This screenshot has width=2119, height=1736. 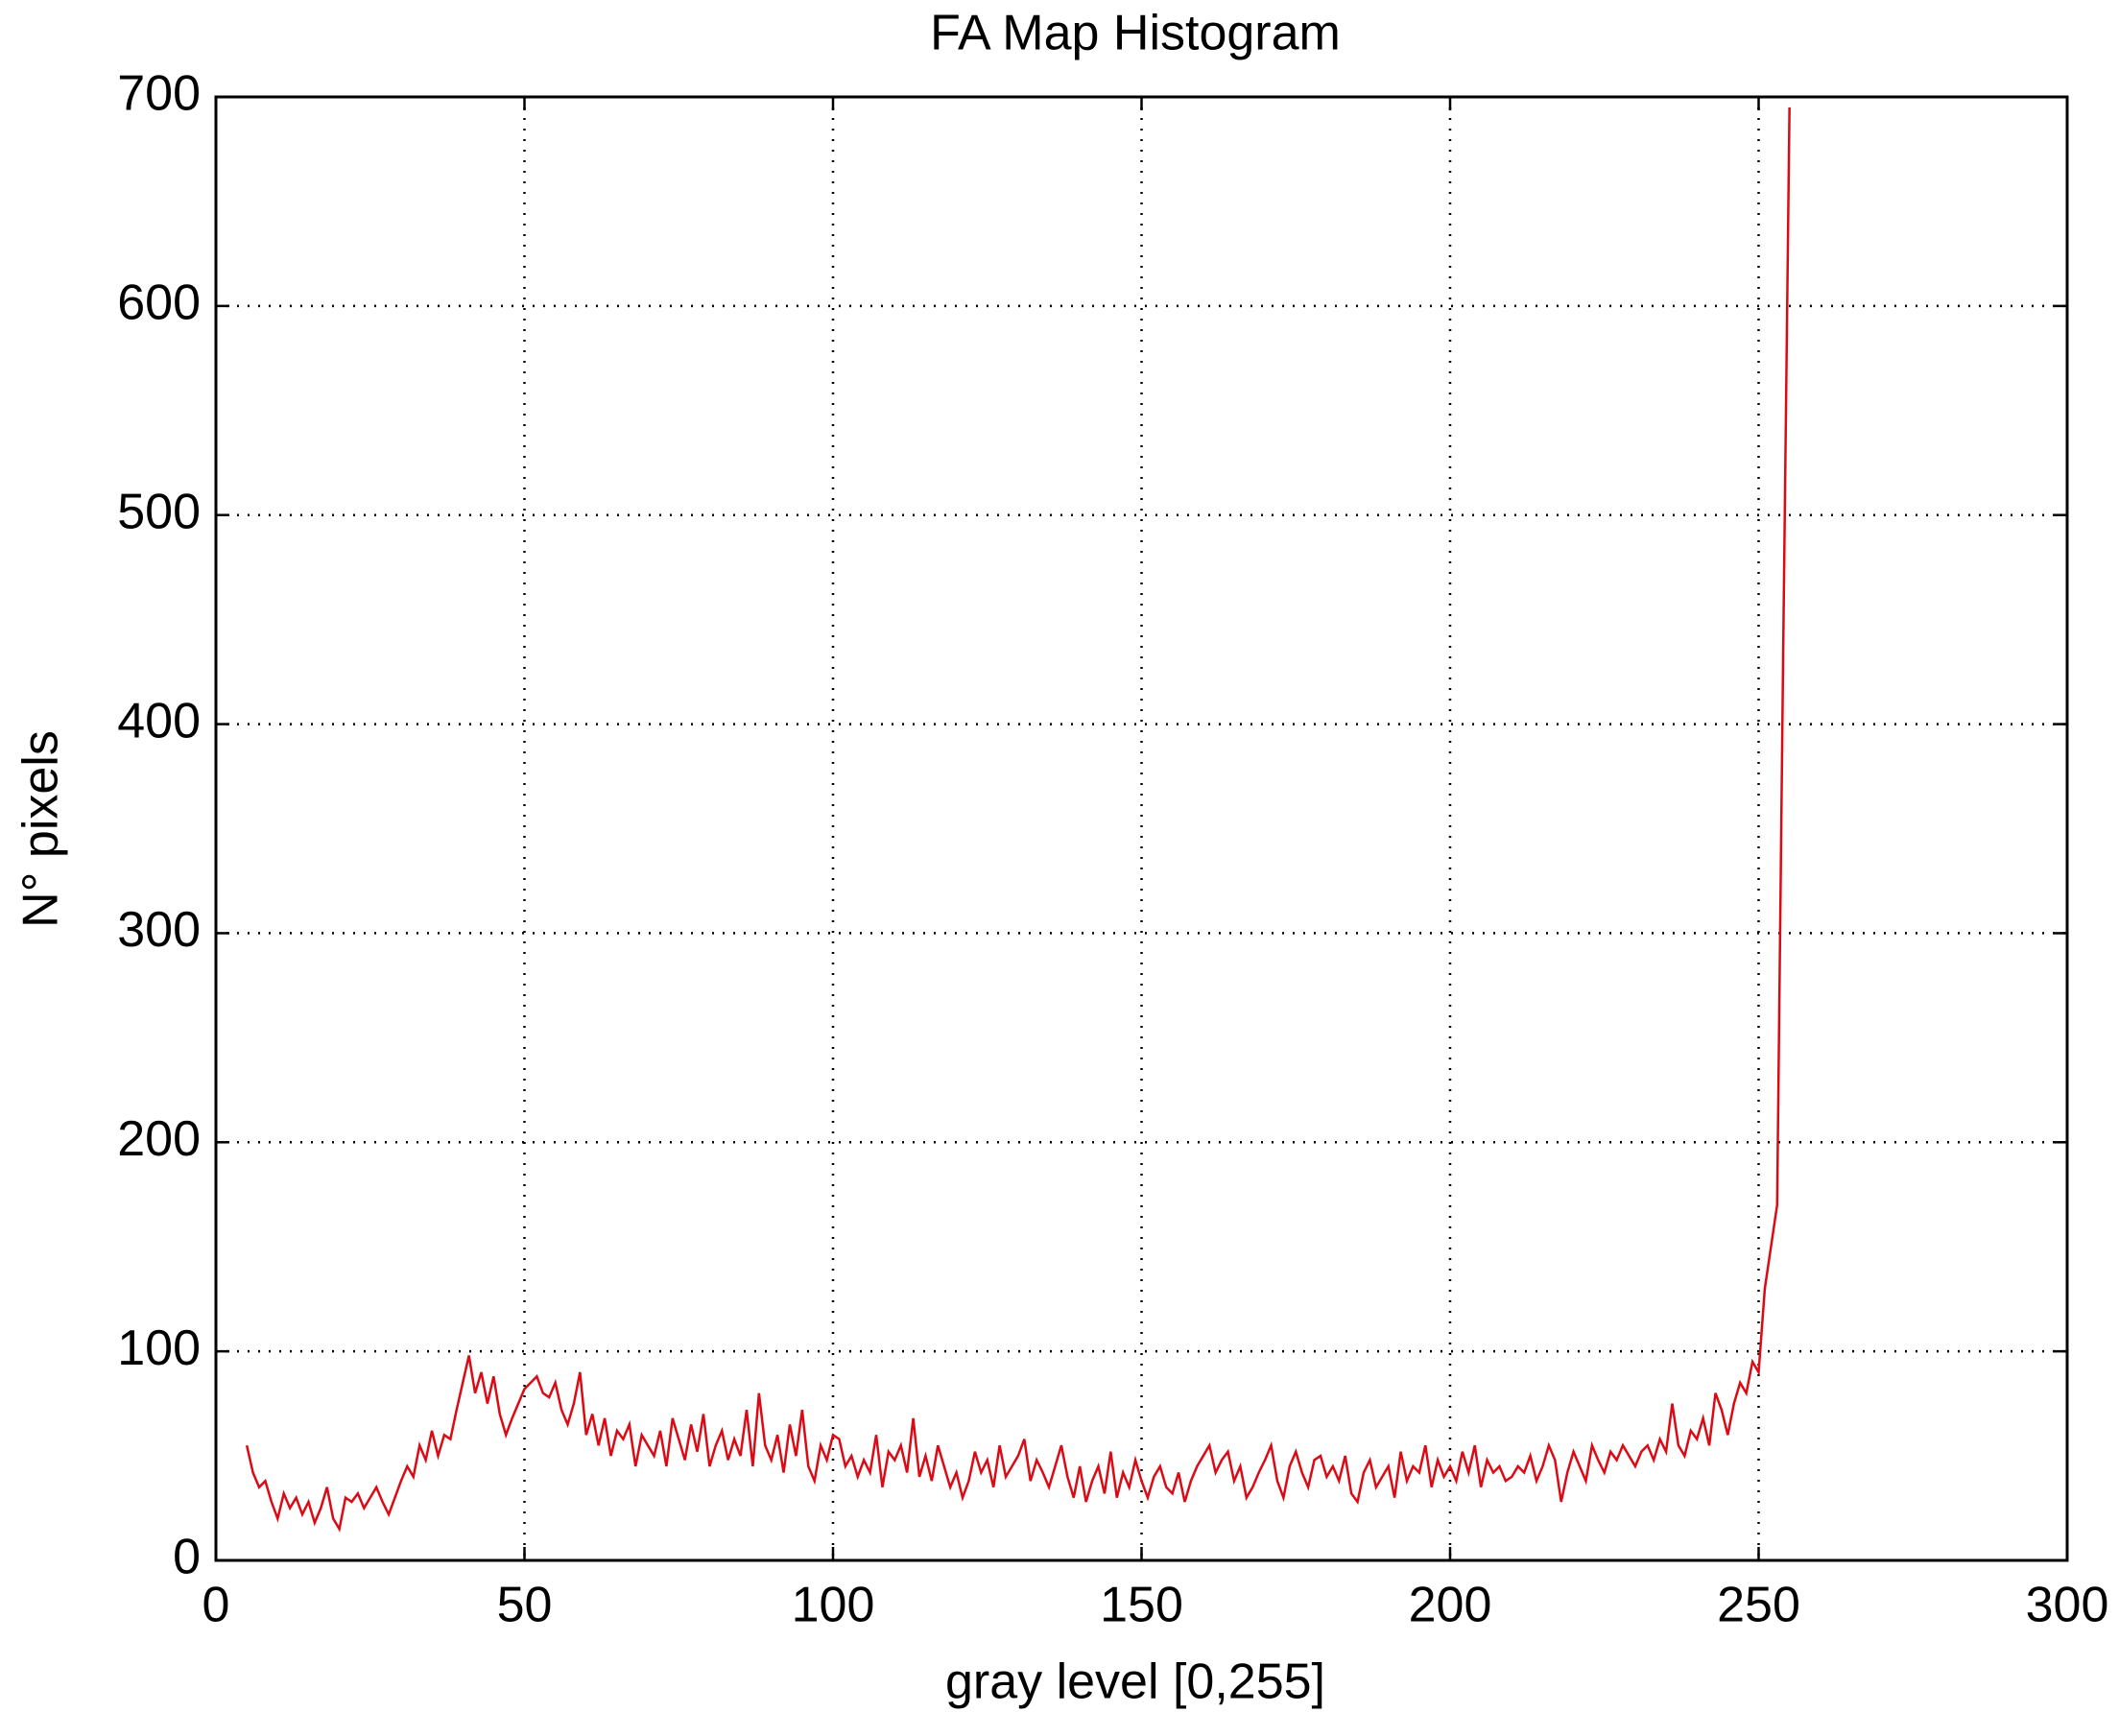 What do you see at coordinates (41, 829) in the screenshot?
I see `y-axis-label: N° pixels` at bounding box center [41, 829].